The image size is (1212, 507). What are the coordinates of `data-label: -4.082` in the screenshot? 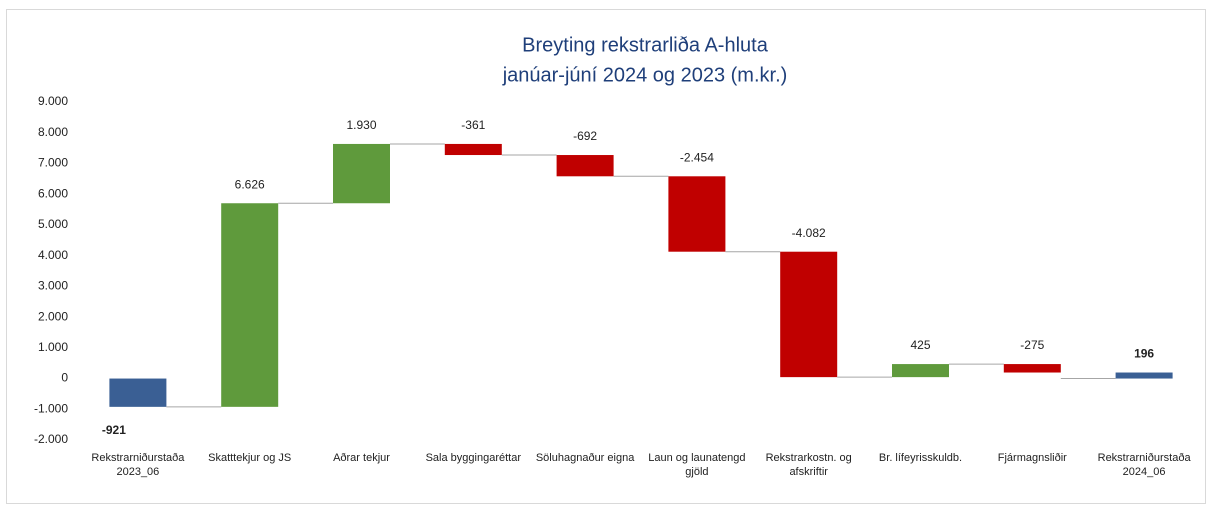 It's located at (809, 233).